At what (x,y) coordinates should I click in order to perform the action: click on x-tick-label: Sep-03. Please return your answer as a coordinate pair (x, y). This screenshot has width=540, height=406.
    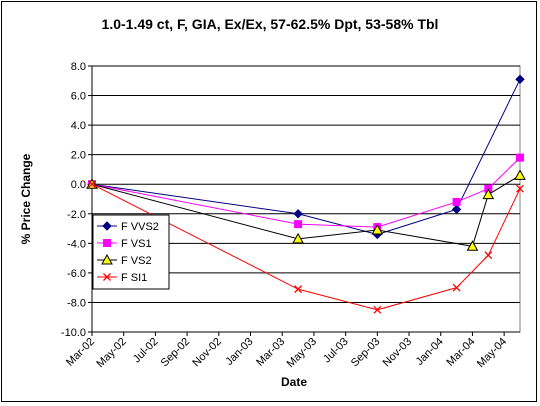
    Looking at the image, I should click on (366, 353).